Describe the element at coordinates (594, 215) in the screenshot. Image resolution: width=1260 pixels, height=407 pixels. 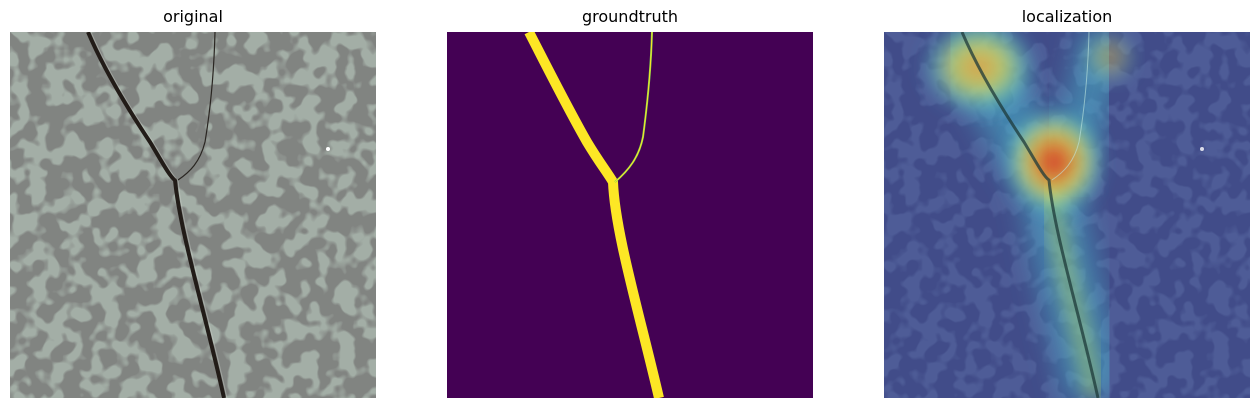
I see `mask-main-crack` at that location.